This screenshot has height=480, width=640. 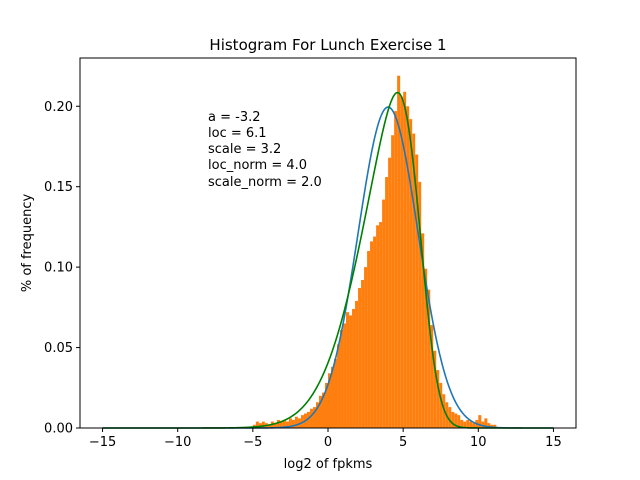 What do you see at coordinates (328, 442) in the screenshot?
I see `x-tick-label: 0` at bounding box center [328, 442].